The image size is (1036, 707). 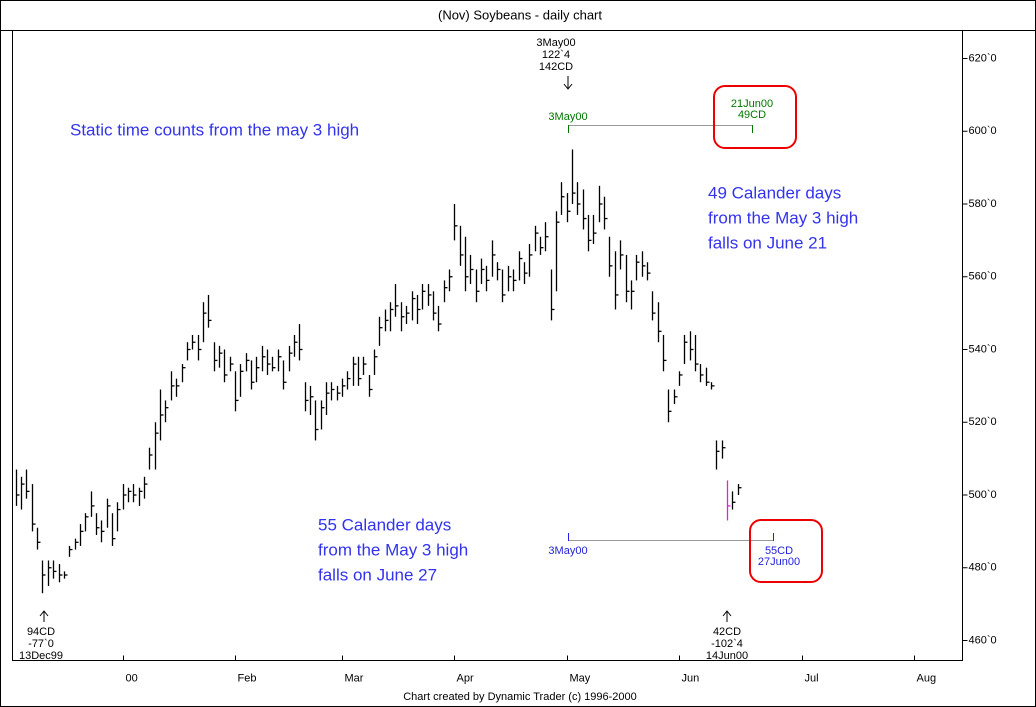 What do you see at coordinates (983, 568) in the screenshot?
I see `y-tick-label: 480`0` at bounding box center [983, 568].